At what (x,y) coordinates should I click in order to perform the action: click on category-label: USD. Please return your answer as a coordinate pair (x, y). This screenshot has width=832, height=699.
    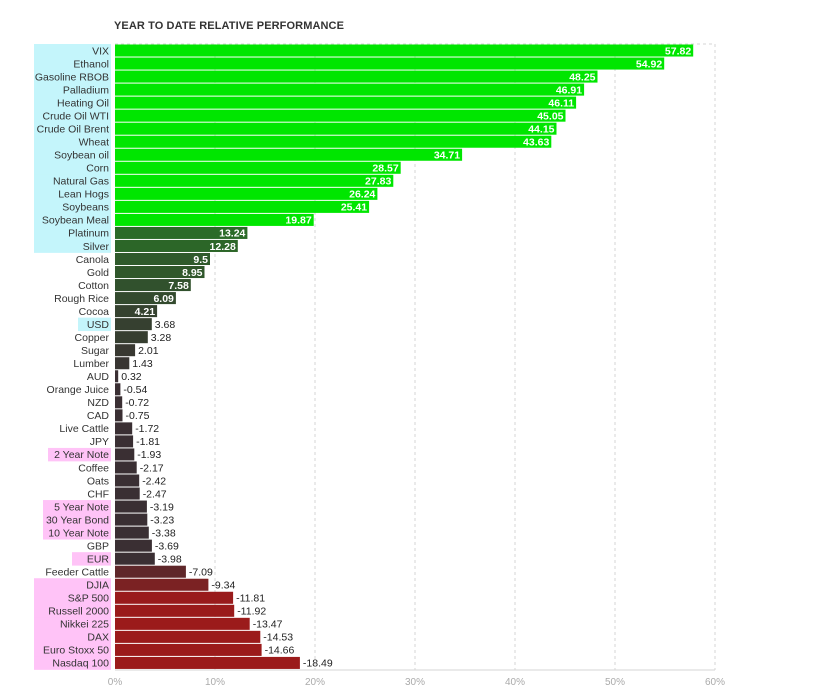
    Looking at the image, I should click on (98, 325).